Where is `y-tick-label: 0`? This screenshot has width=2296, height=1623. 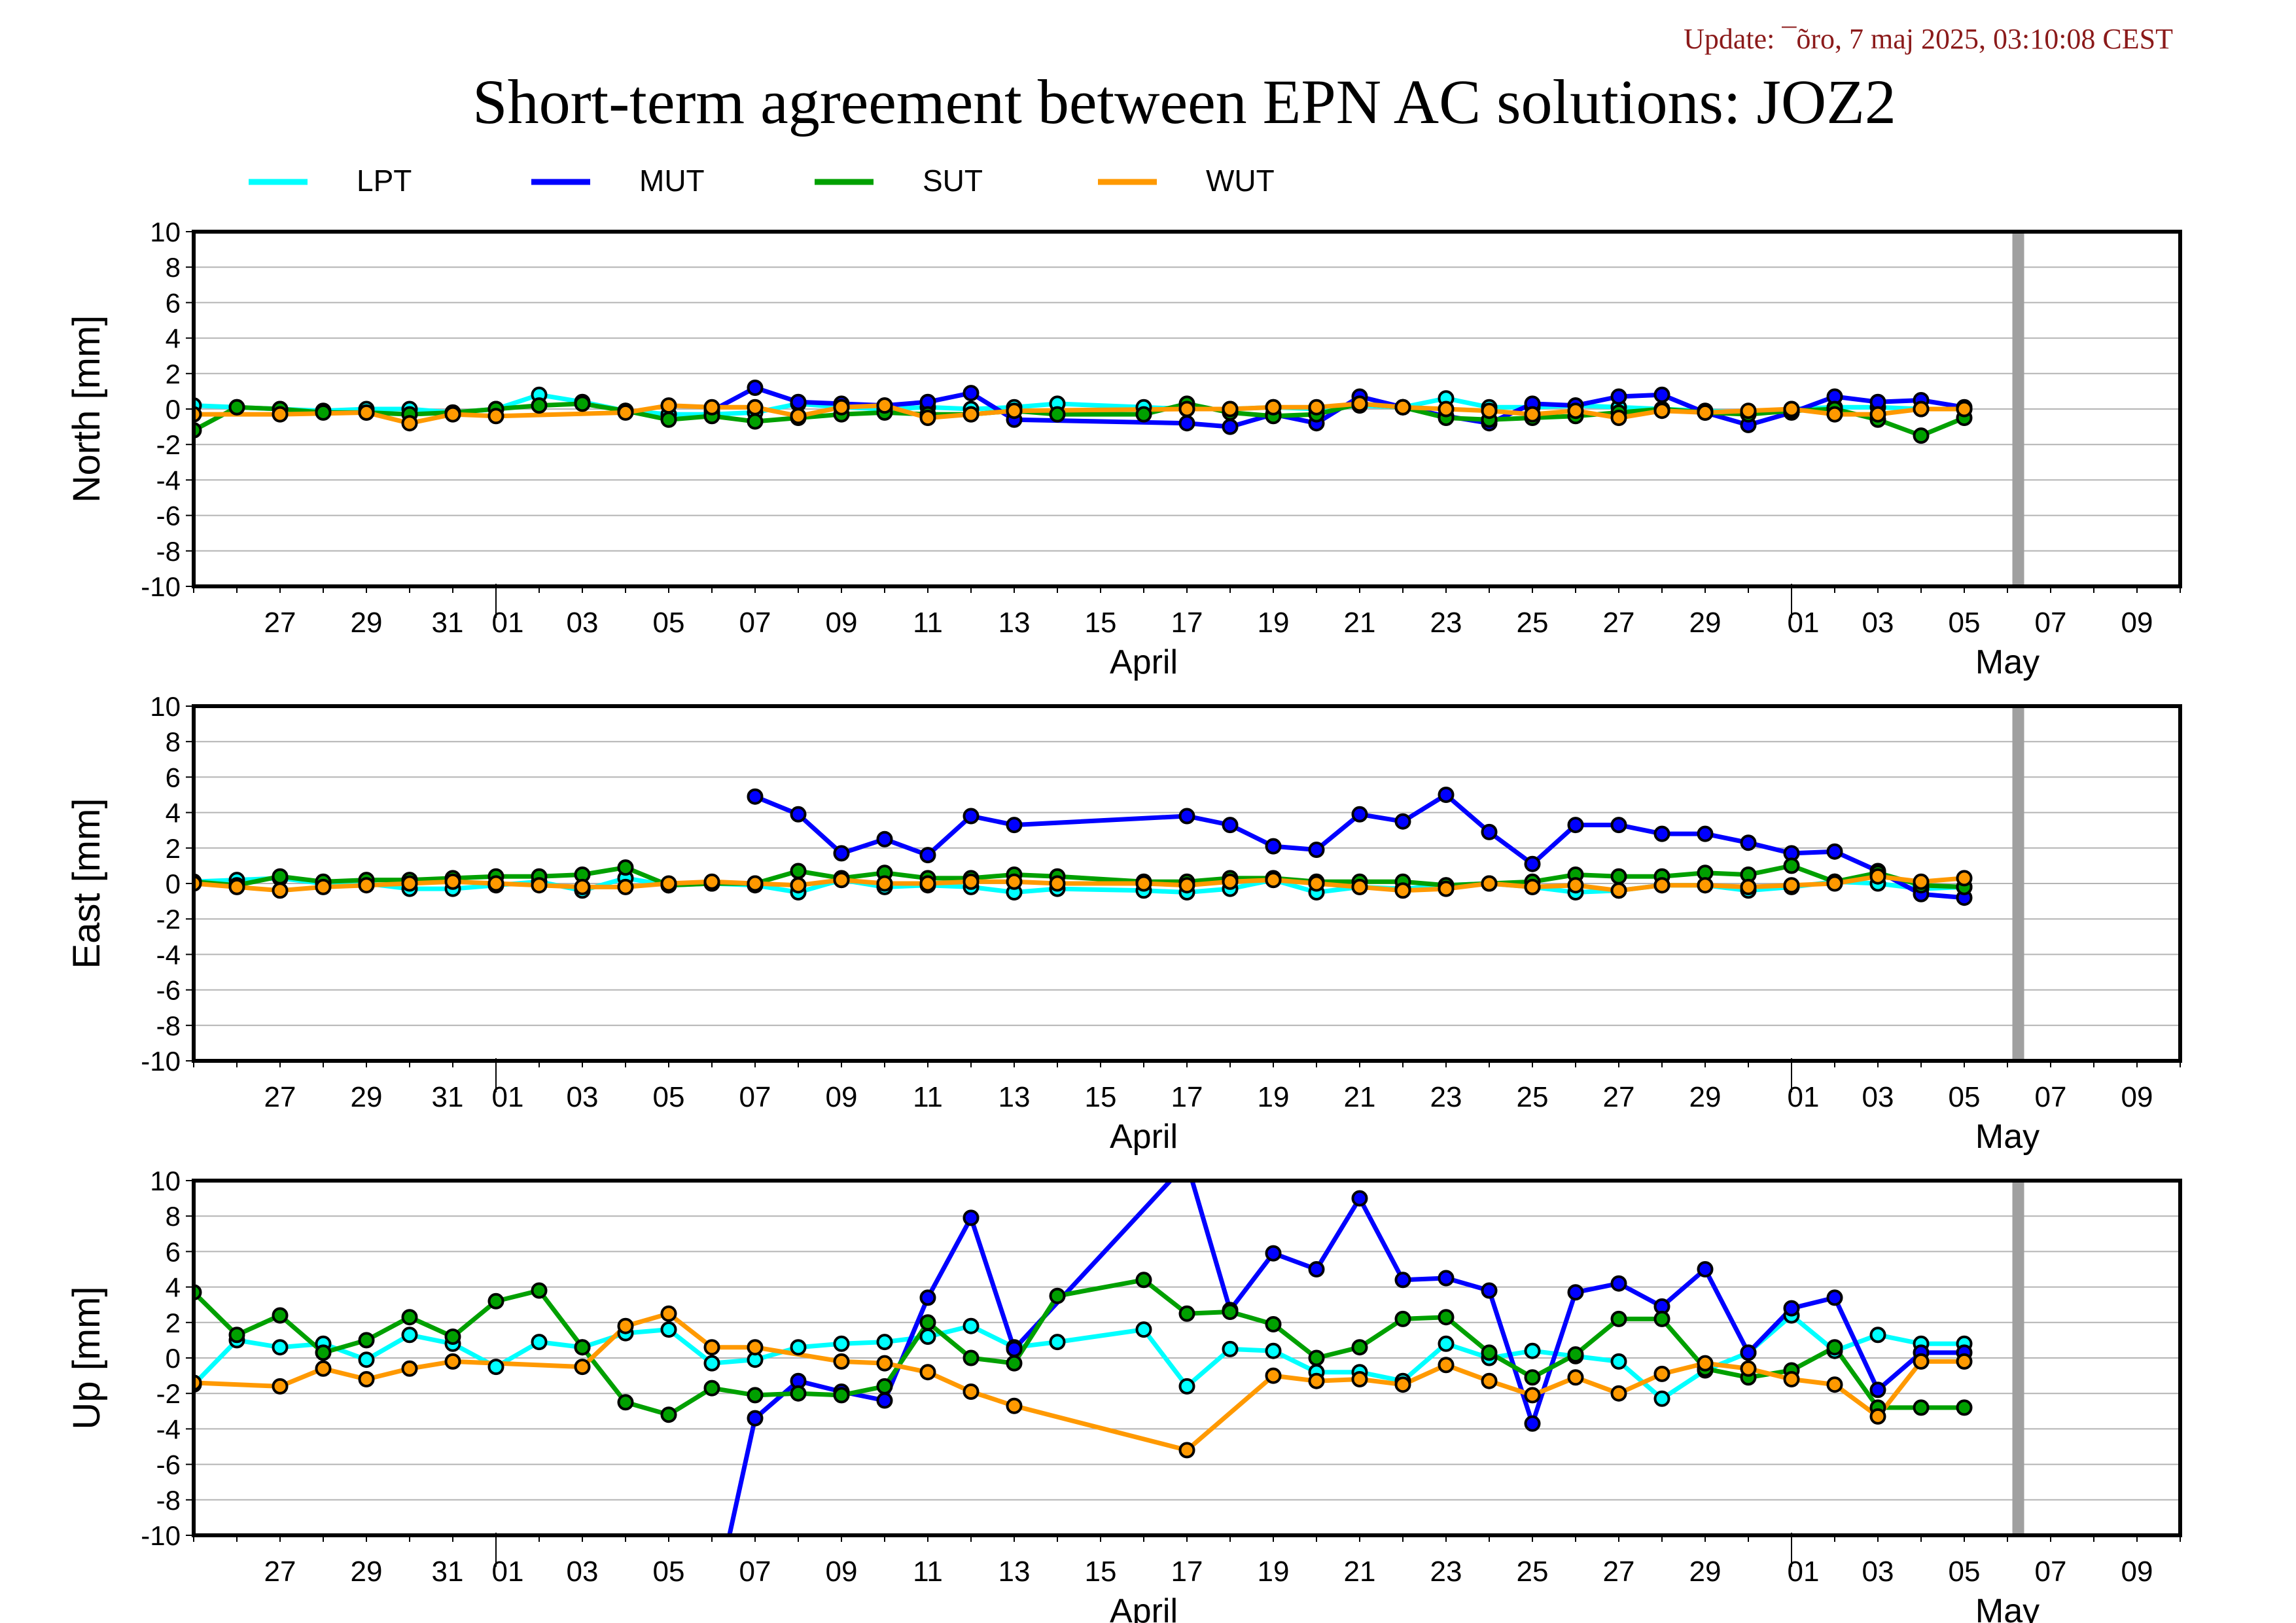
y-tick-label: 0 is located at coordinates (174, 883).